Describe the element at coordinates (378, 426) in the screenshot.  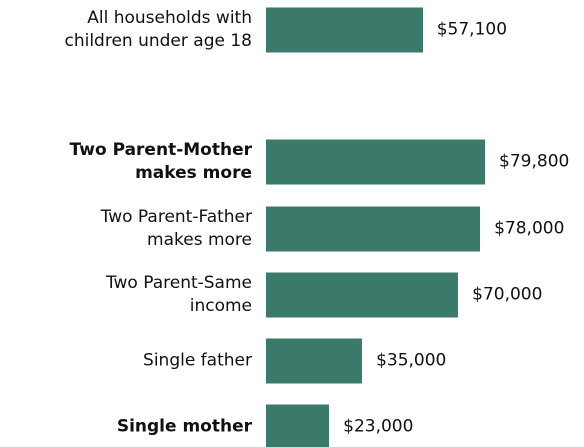
I see `value-label: $23,000` at that location.